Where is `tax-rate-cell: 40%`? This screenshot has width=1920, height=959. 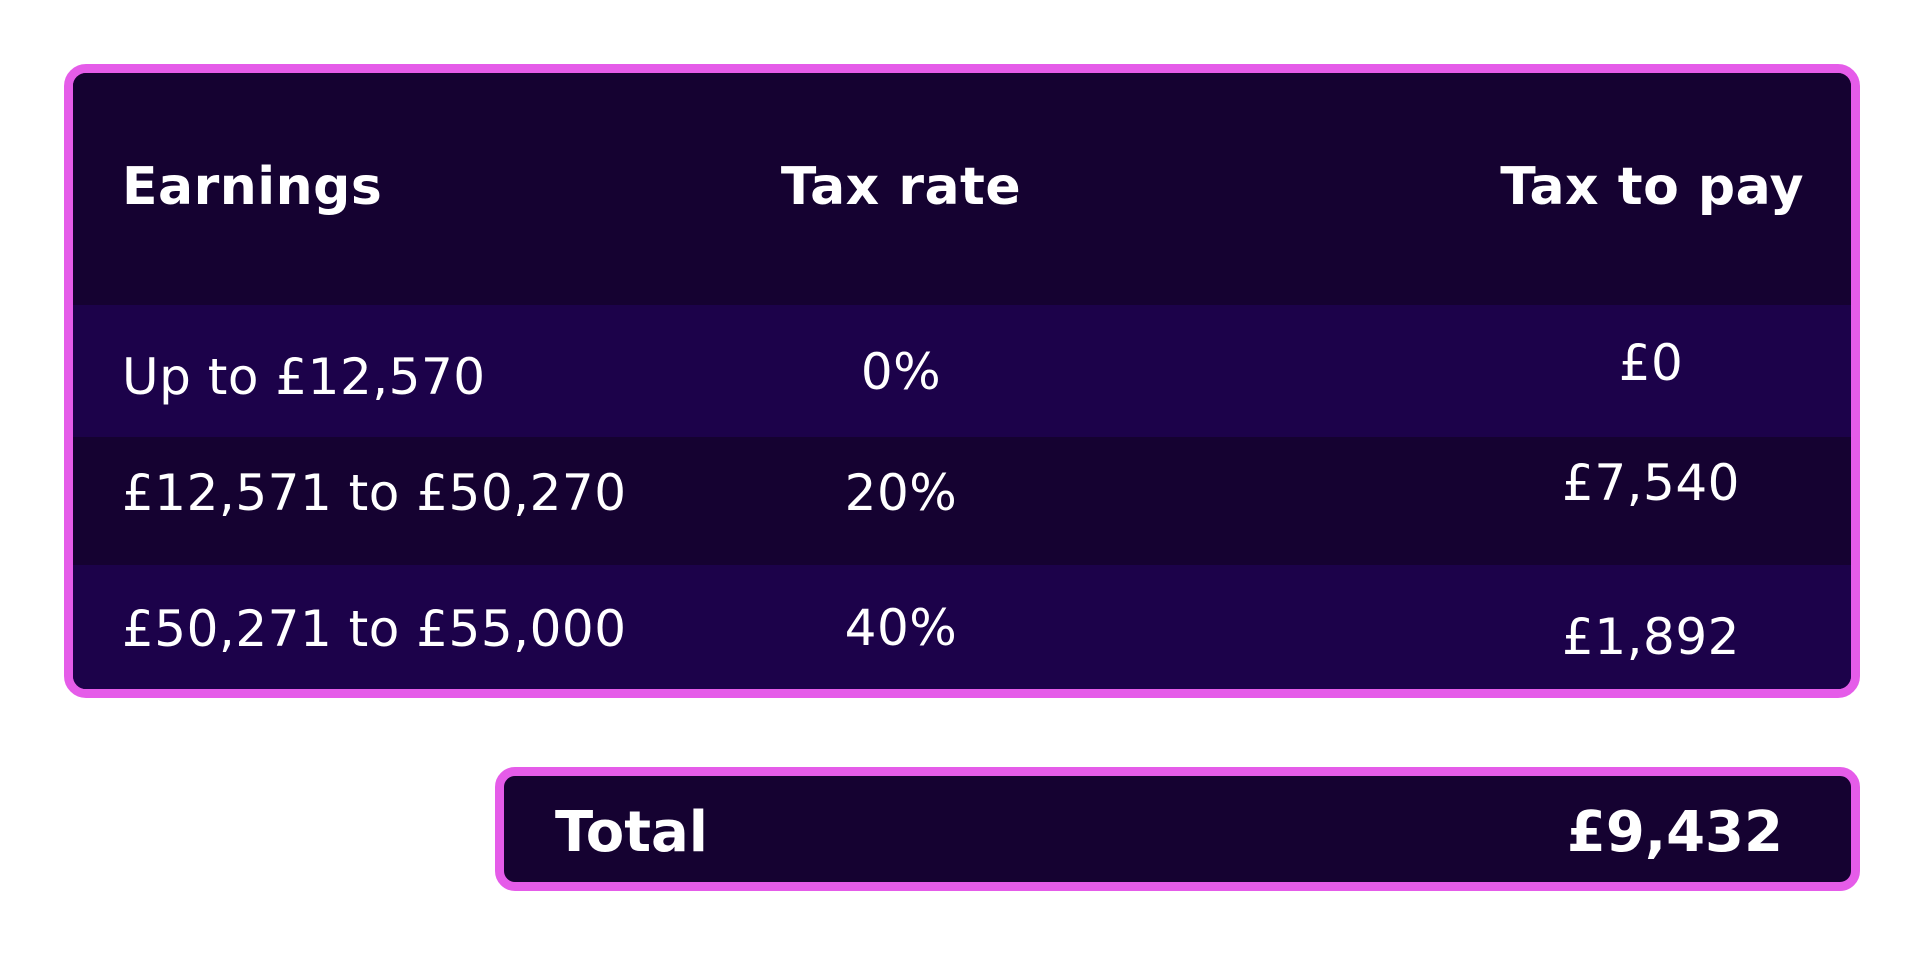
tax-rate-cell: 40% is located at coordinates (901, 628).